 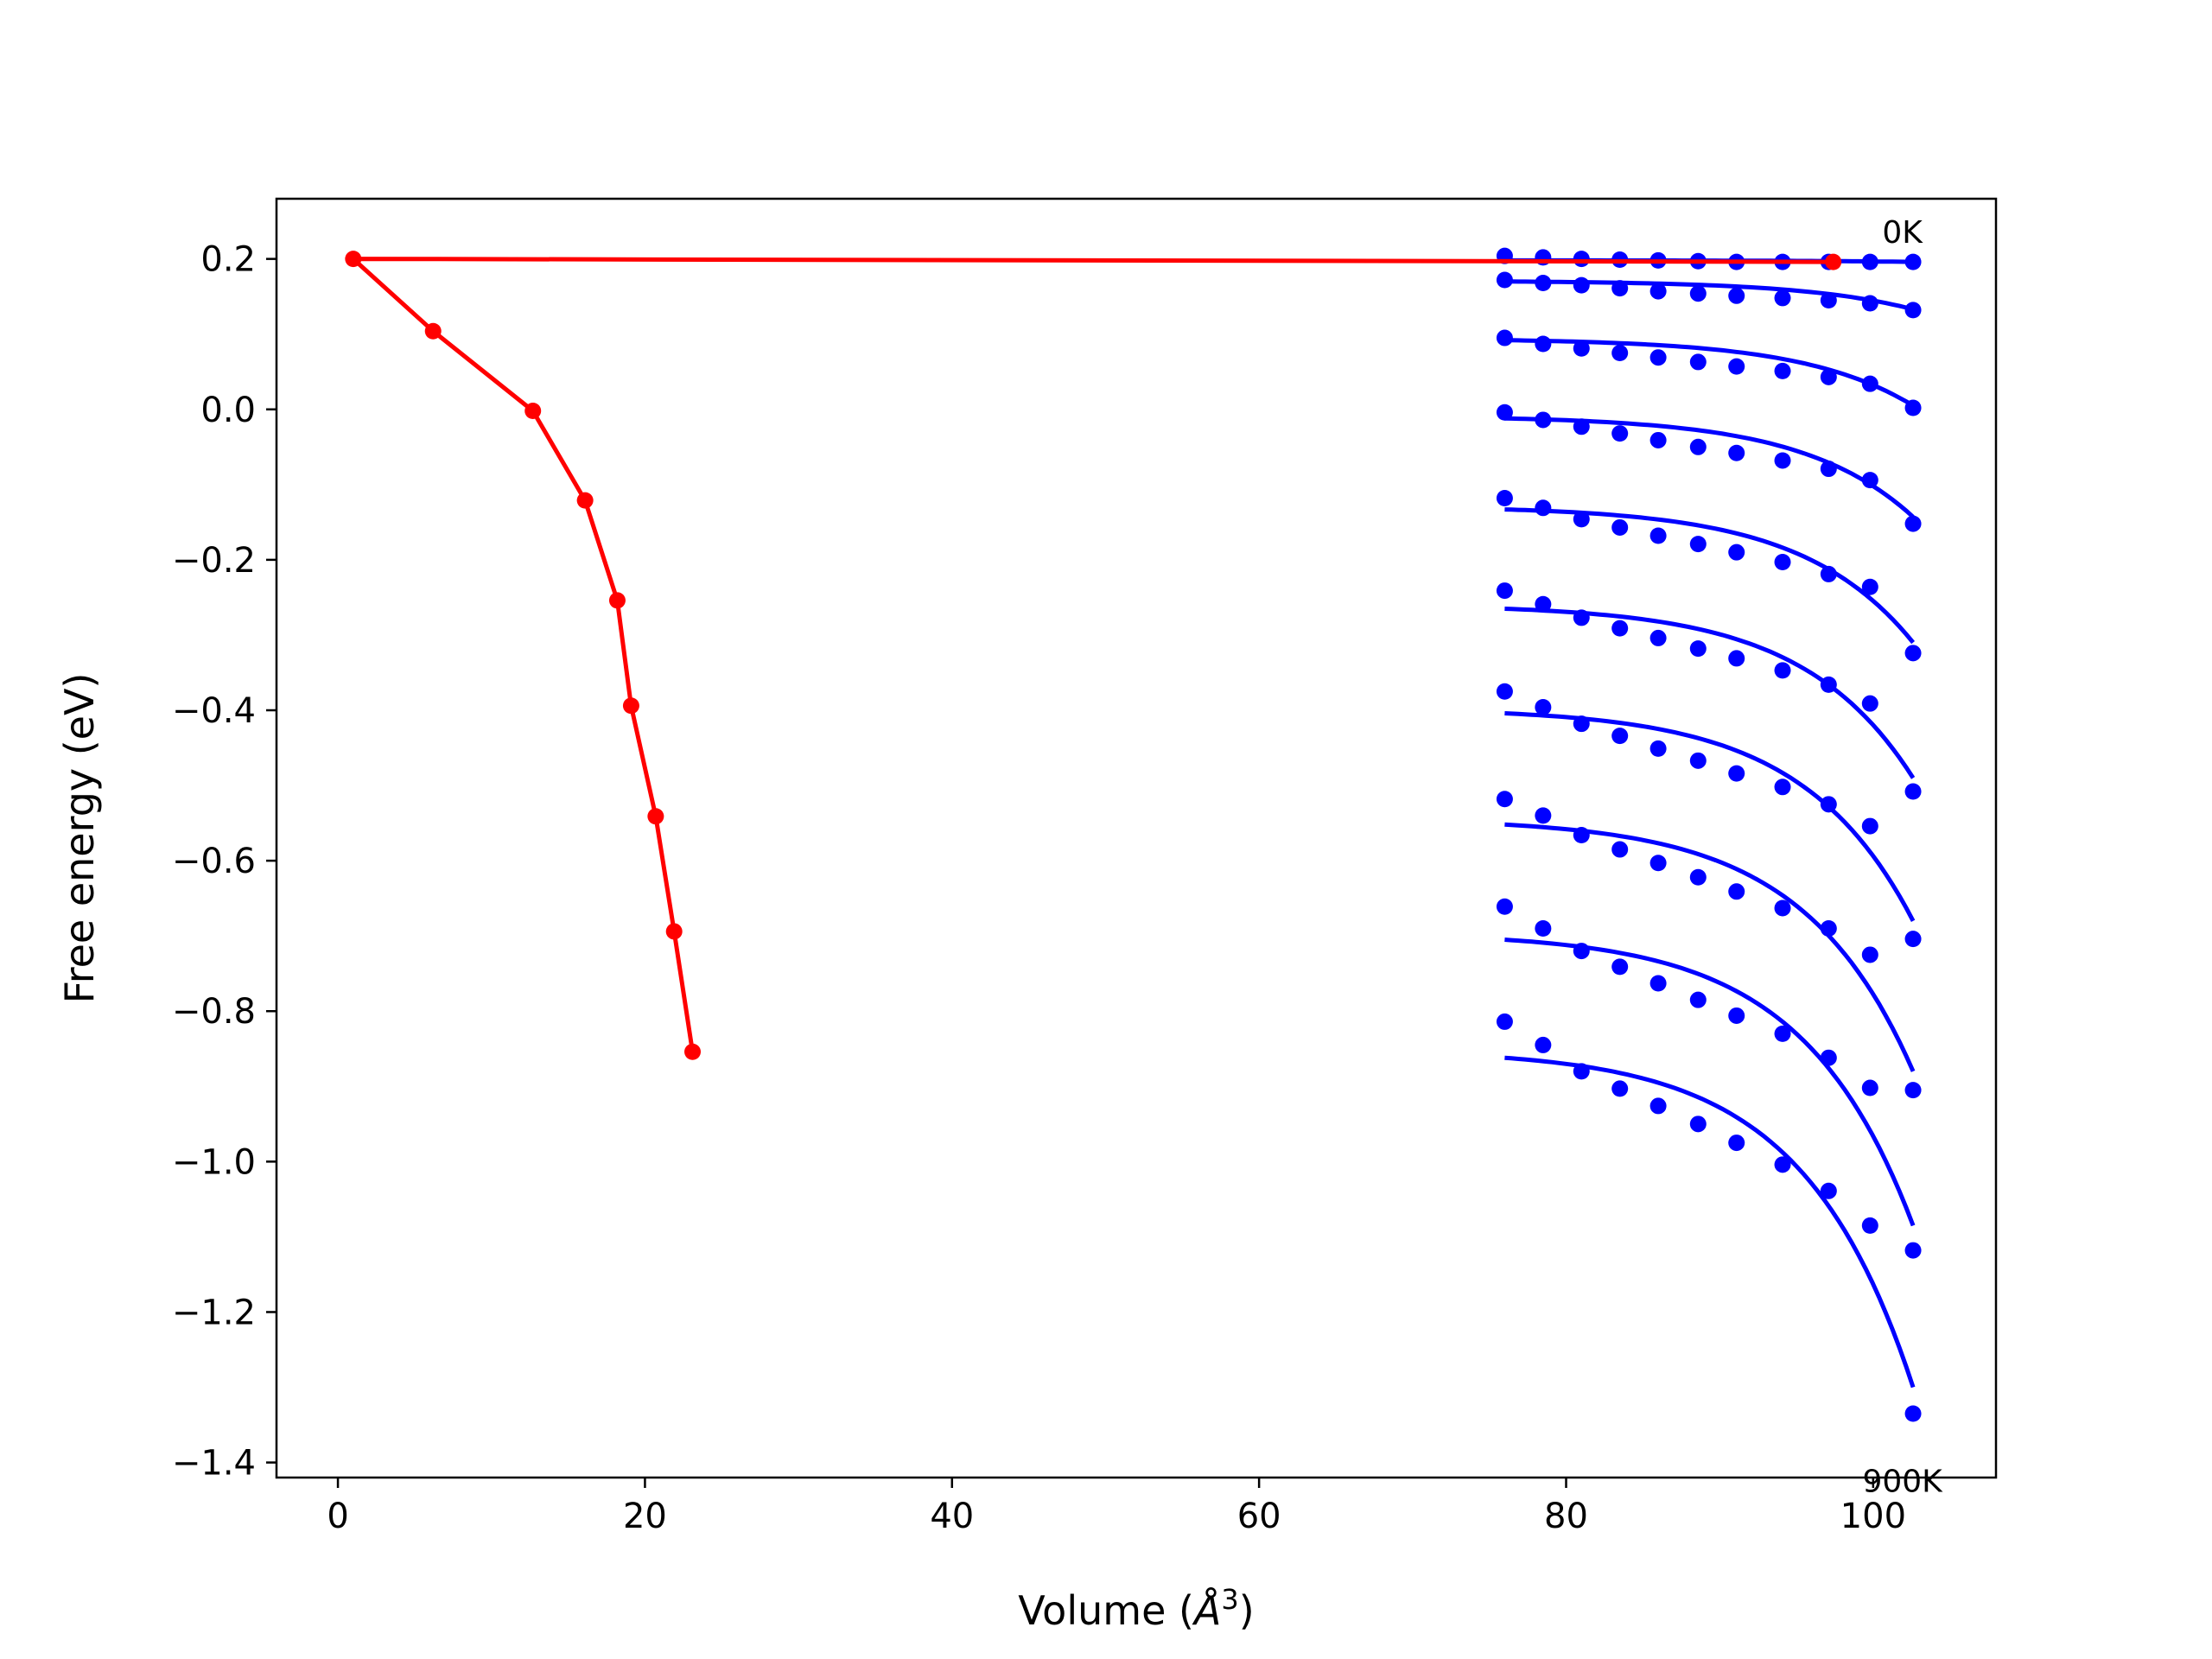 What do you see at coordinates (214, 1312) in the screenshot?
I see `y-tick-label: −1.2` at bounding box center [214, 1312].